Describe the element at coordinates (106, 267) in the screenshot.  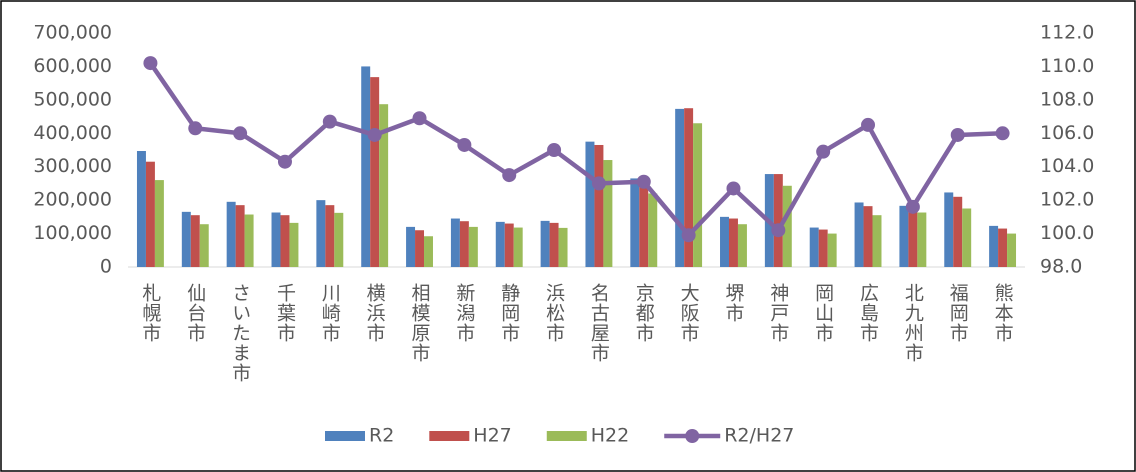
I see `y-tick-label: 0` at that location.